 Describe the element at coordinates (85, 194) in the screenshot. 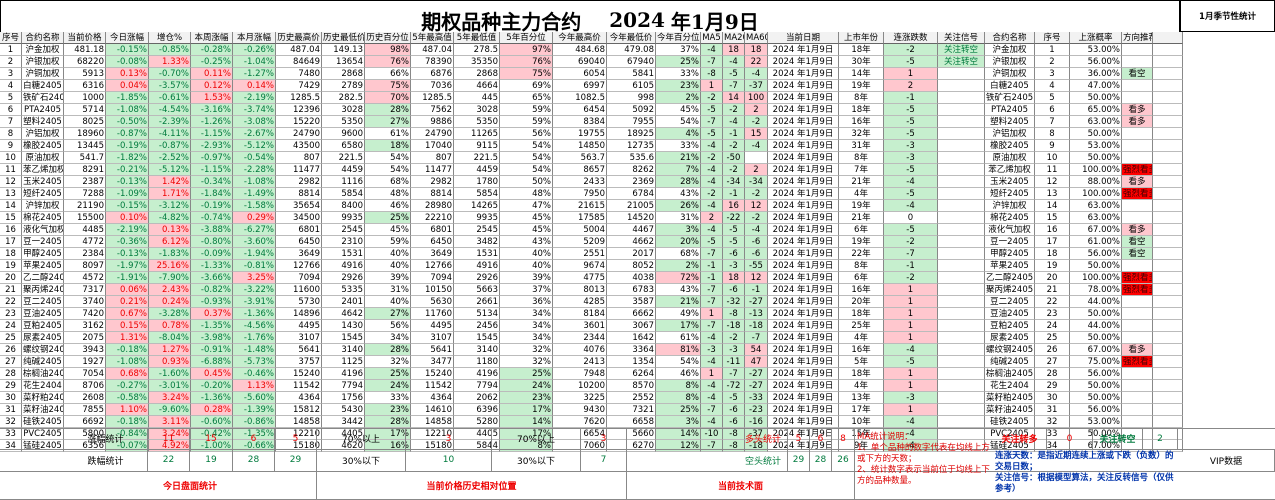

I see `table-cell: 7288` at that location.